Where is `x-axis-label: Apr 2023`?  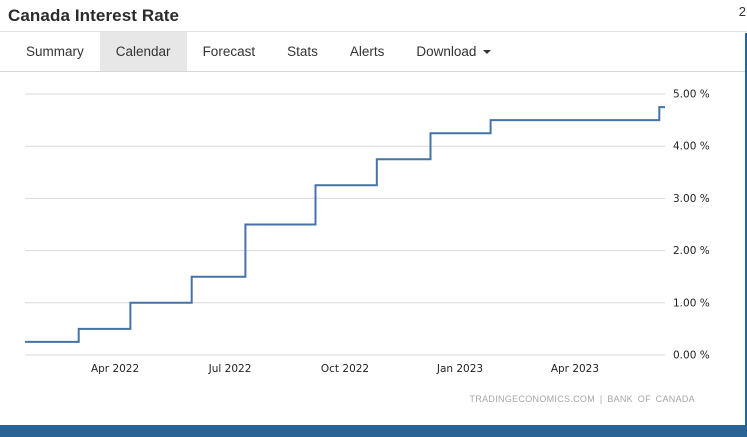
x-axis-label: Apr 2023 is located at coordinates (575, 369).